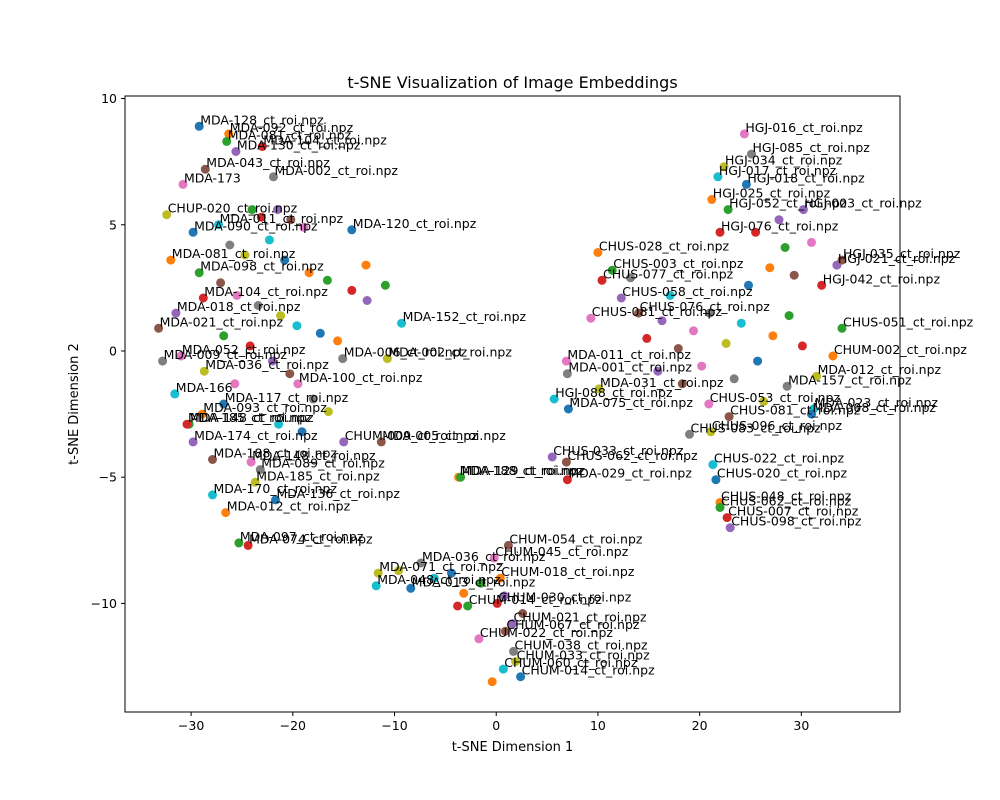 The image size is (1000, 800). What do you see at coordinates (678, 263) in the screenshot?
I see `point-label: CHUS-003_ct_roi.npz` at bounding box center [678, 263].